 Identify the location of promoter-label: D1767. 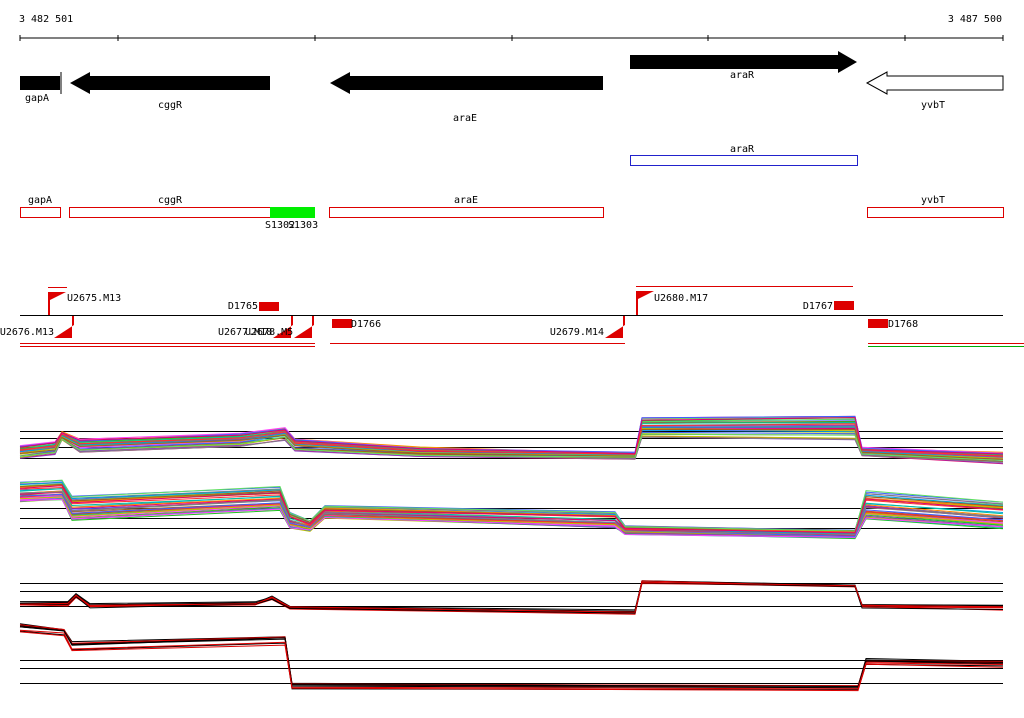
(818, 306).